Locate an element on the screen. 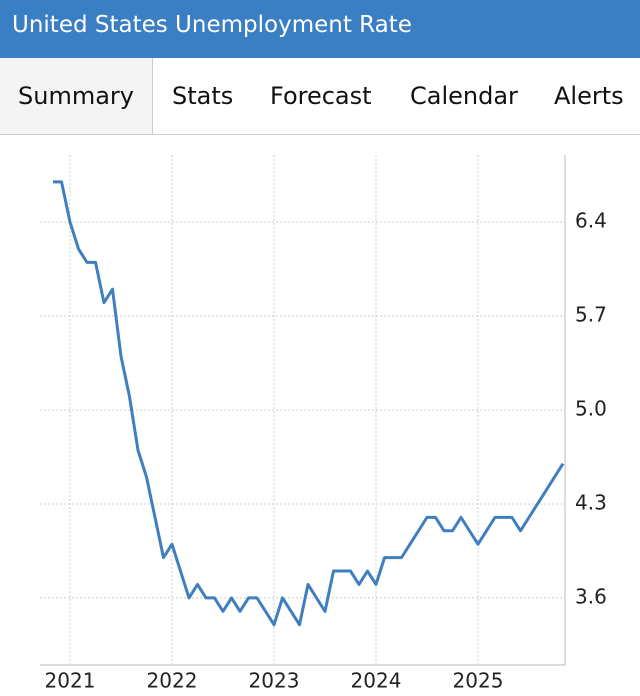 The width and height of the screenshot is (640, 696). tab: Forecast is located at coordinates (321, 96).